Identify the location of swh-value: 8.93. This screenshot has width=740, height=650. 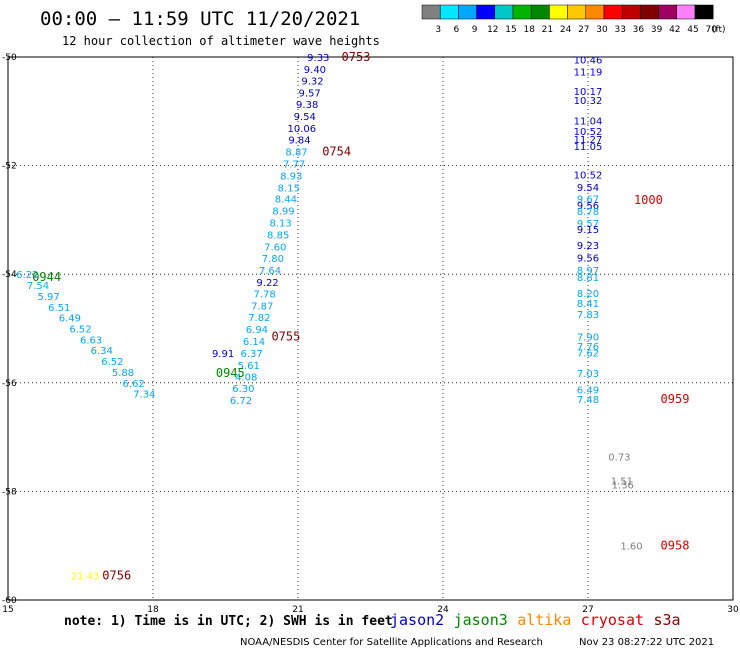
(291, 176).